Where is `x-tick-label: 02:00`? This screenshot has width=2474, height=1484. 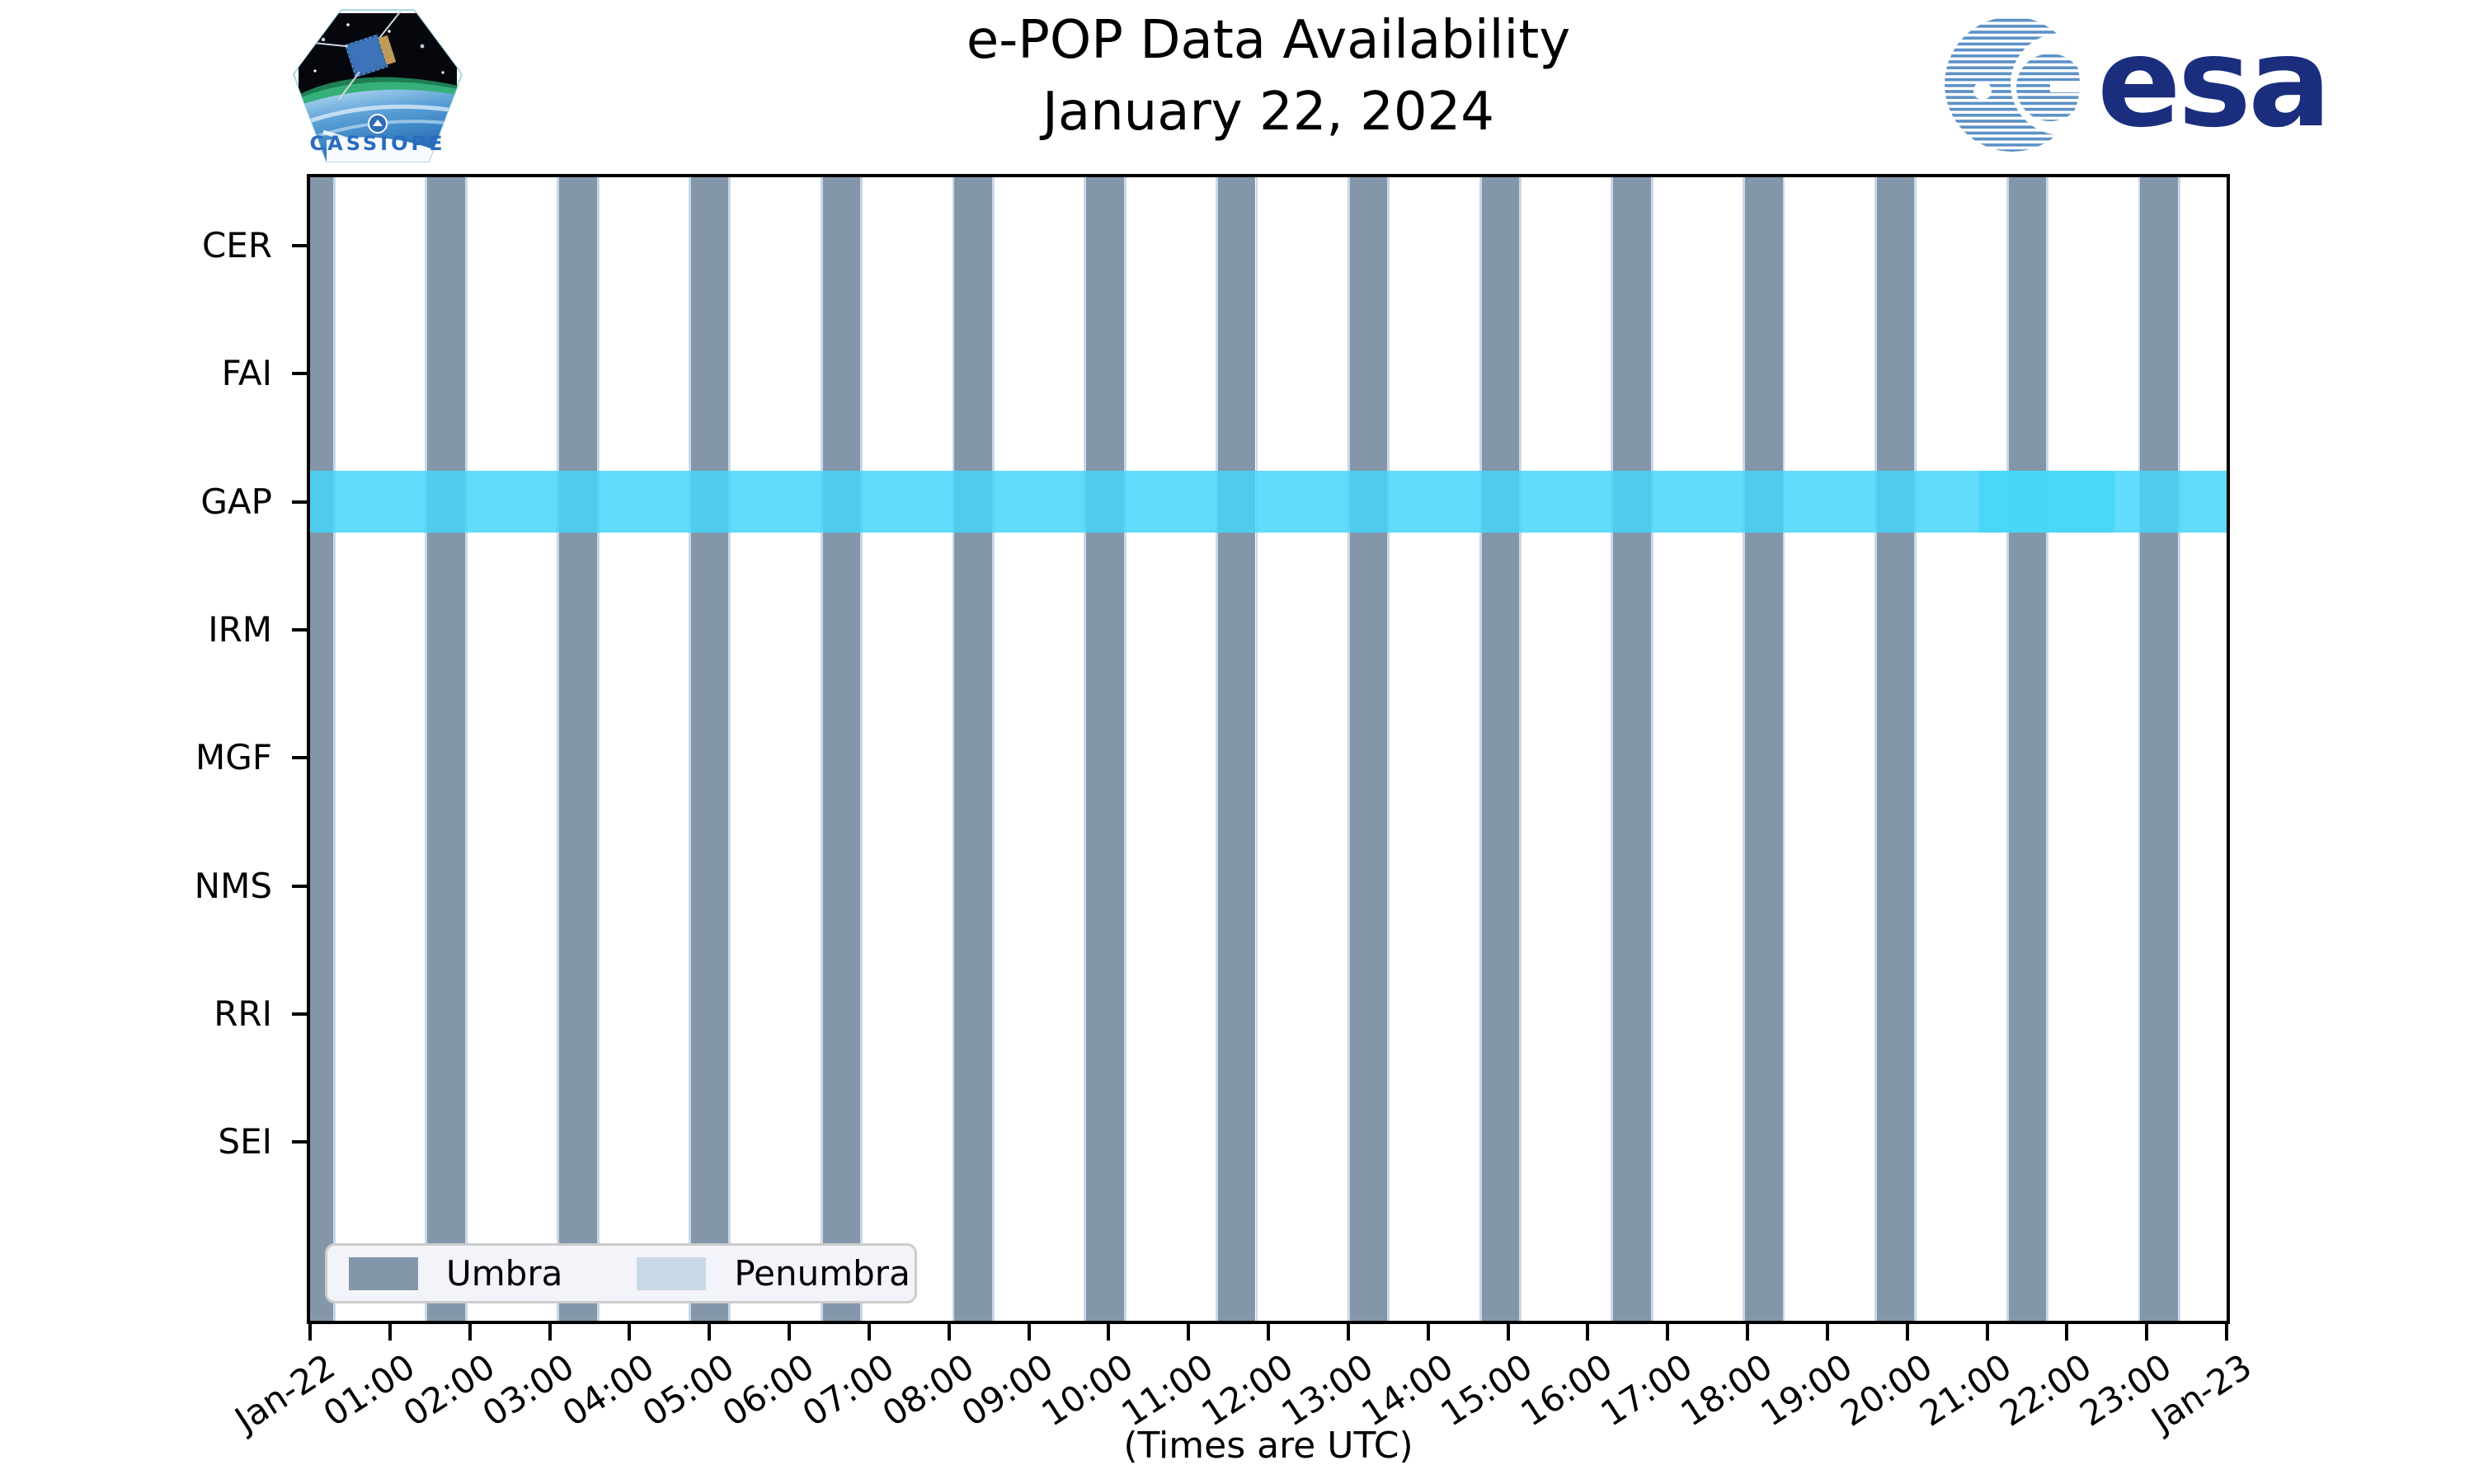 x-tick-label: 02:00 is located at coordinates (448, 1390).